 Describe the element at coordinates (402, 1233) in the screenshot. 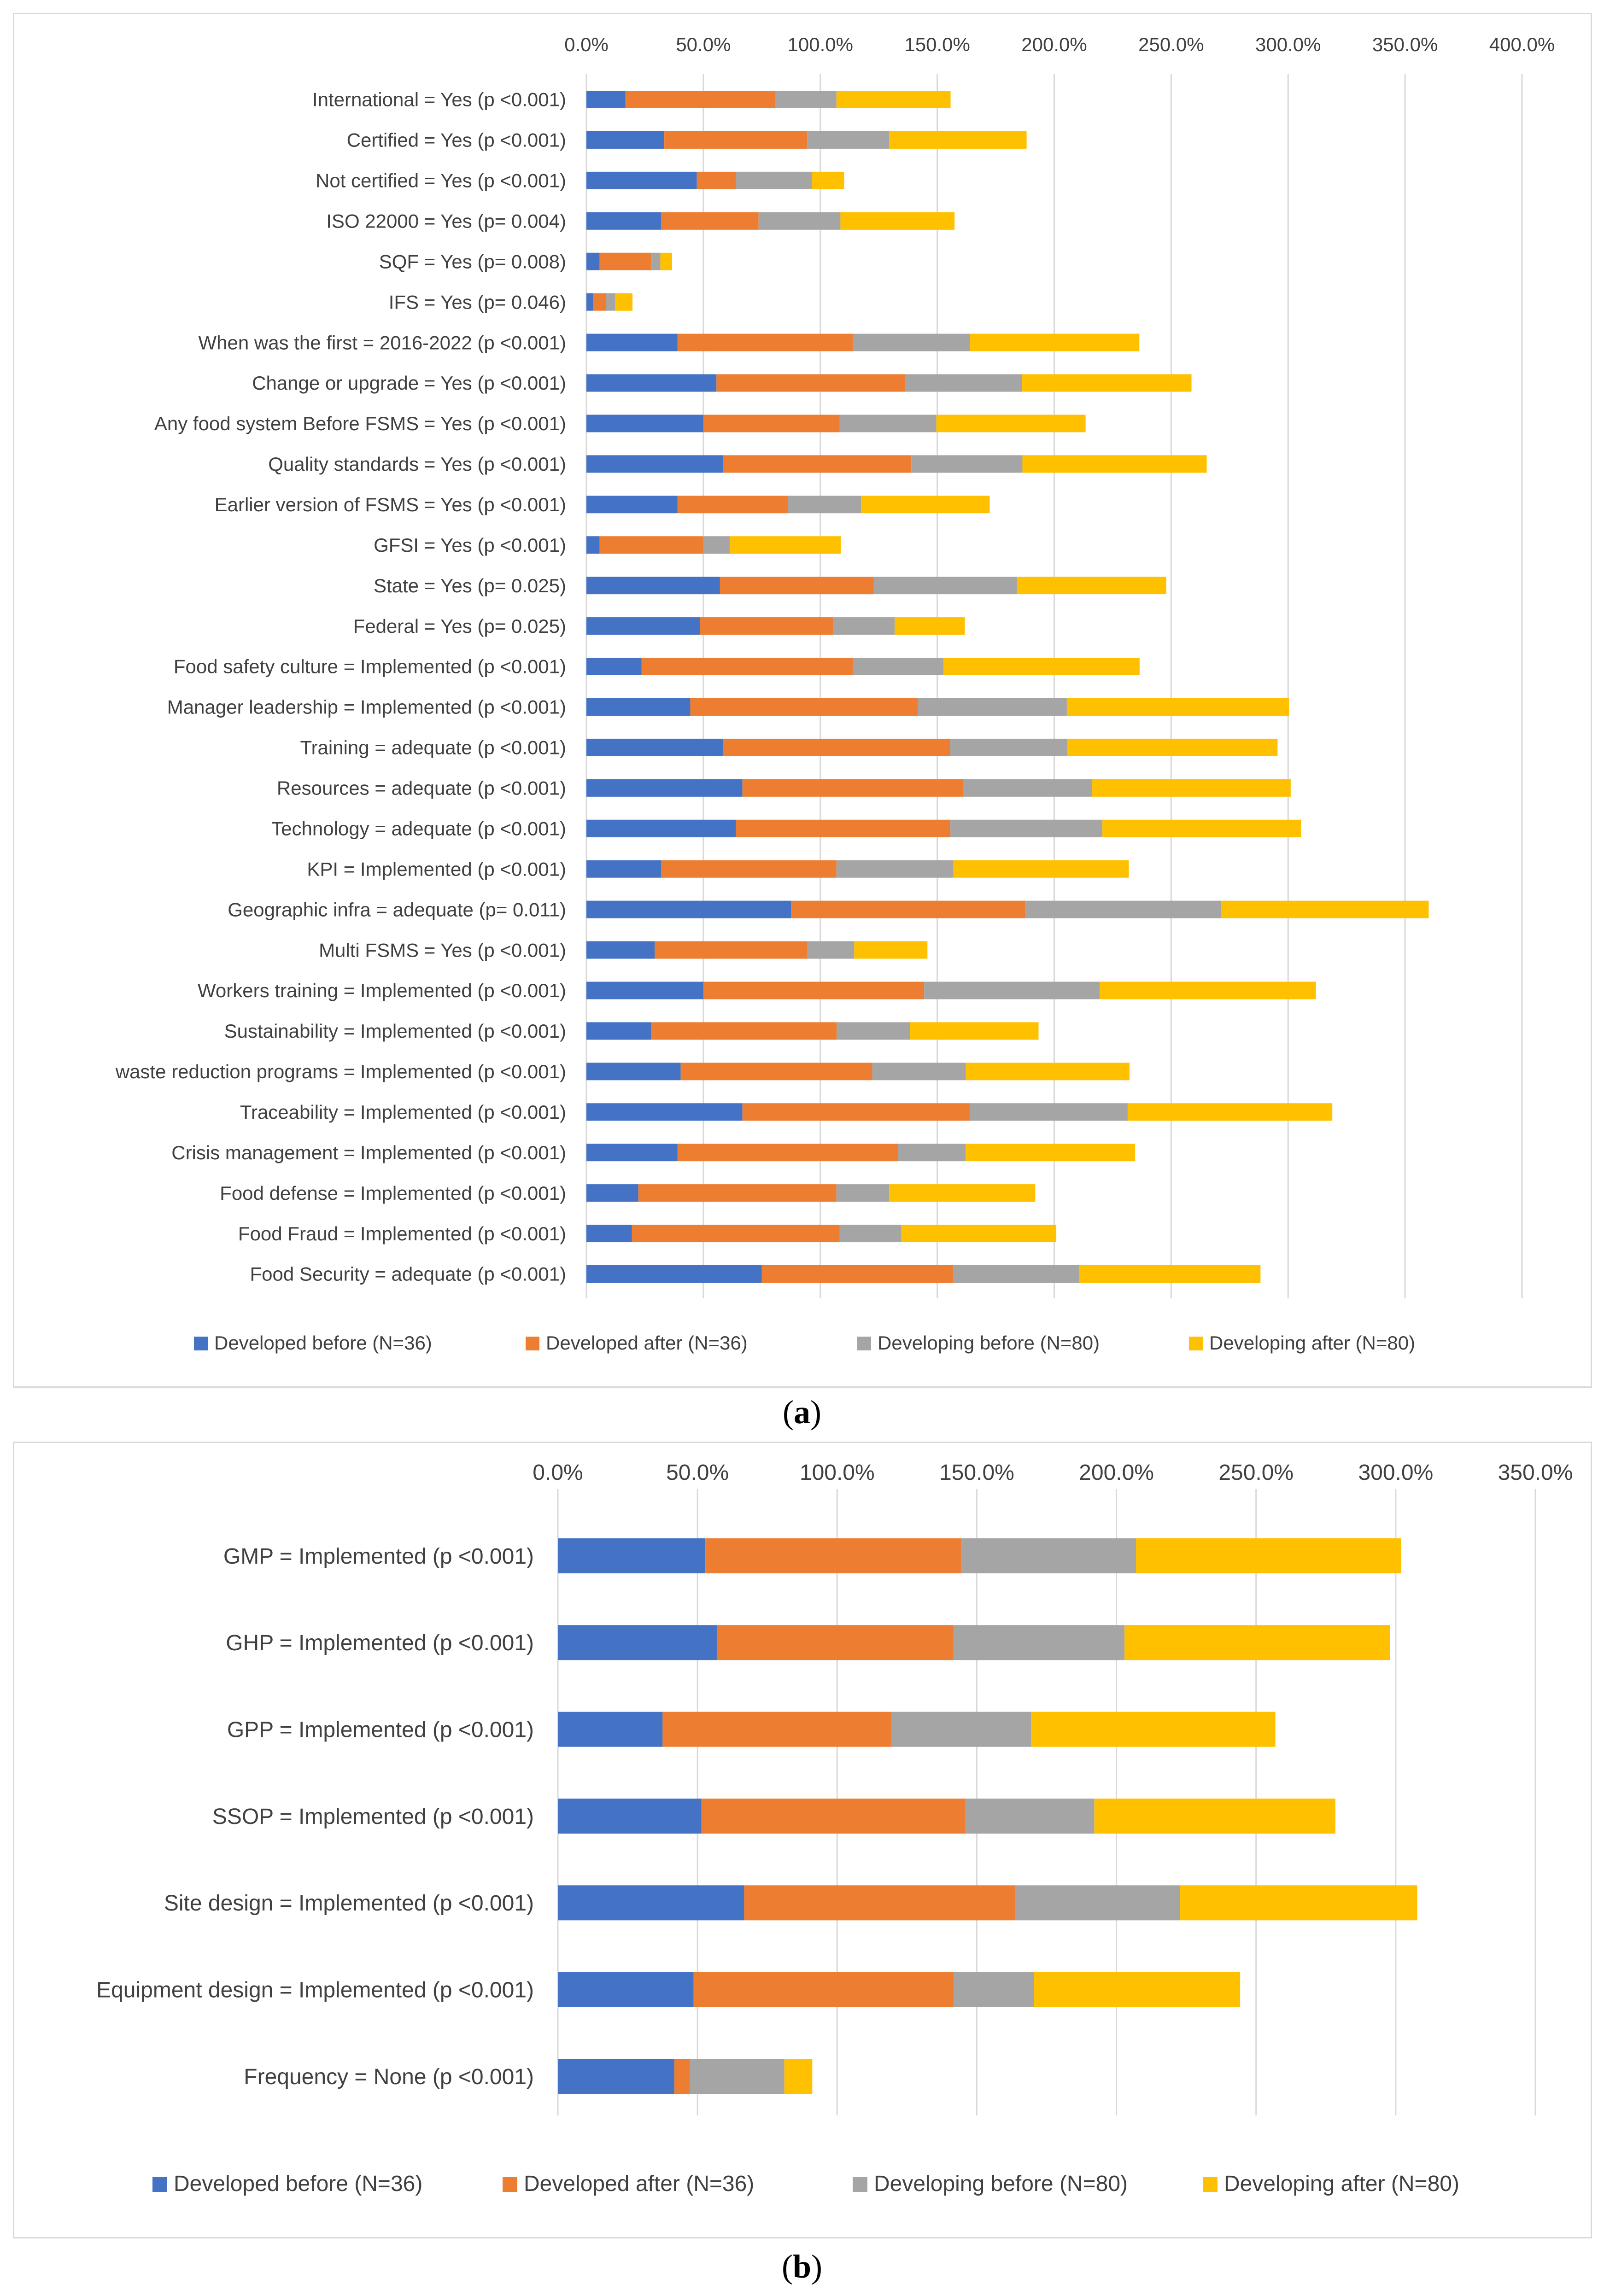

I see `category-label: Food Fraud = Implemented (p <0.001)` at that location.